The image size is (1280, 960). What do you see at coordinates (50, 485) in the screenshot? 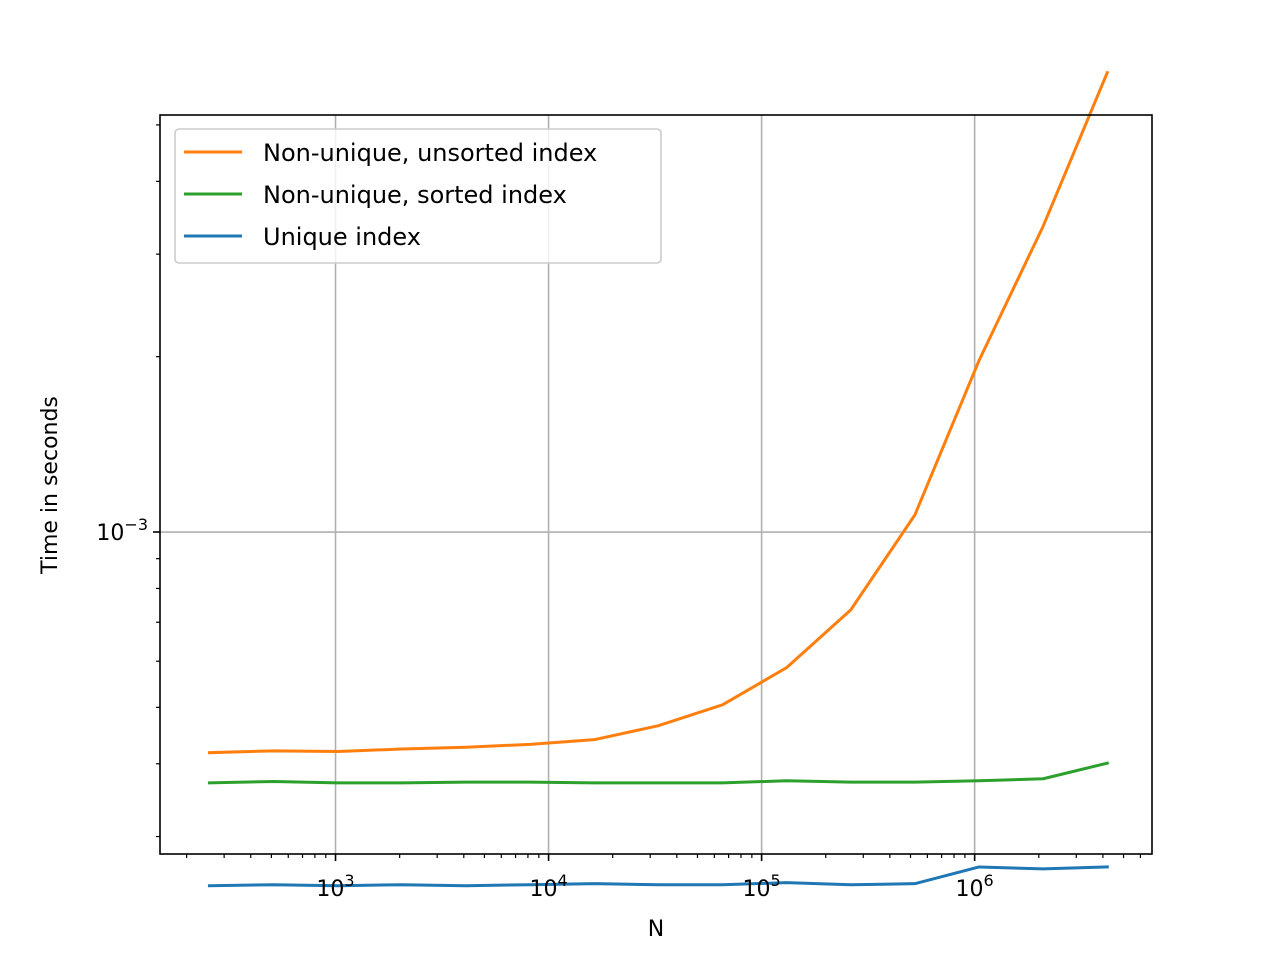
I see `y-axis-label: Time in seconds` at bounding box center [50, 485].